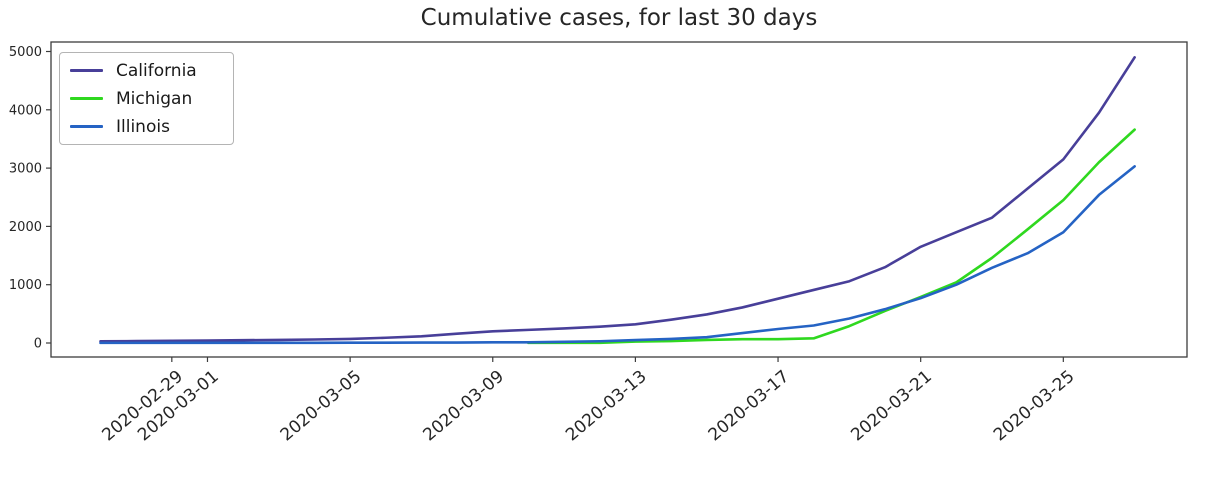 This screenshot has width=1207, height=486. What do you see at coordinates (606, 406) in the screenshot?
I see `x-tick-label: 2020-03-13` at bounding box center [606, 406].